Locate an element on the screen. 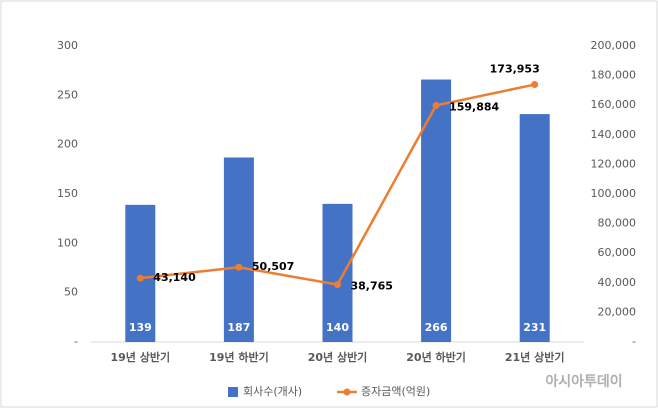 The height and width of the screenshot is (408, 658). y2-tick-label: 20,000 is located at coordinates (617, 311).